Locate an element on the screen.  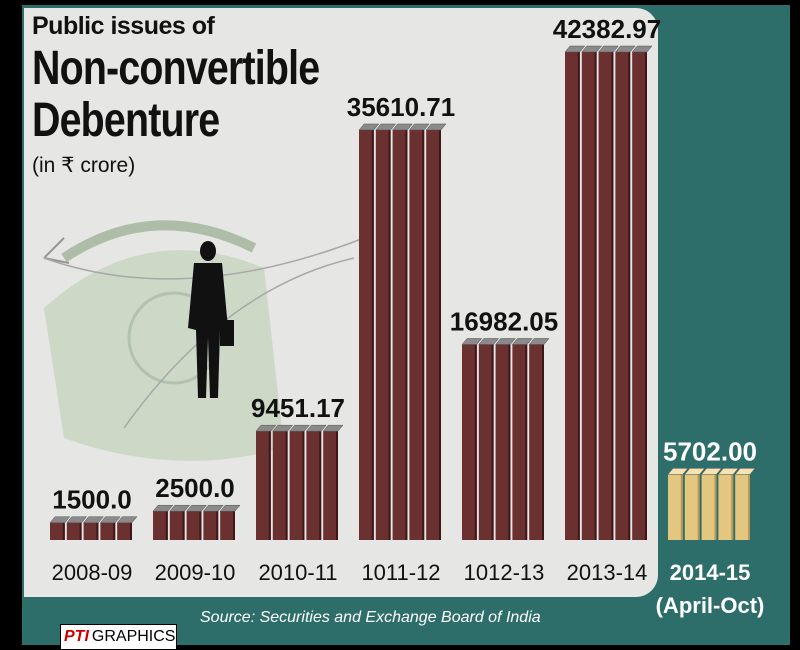
value-label: 42382.97 is located at coordinates (607, 29).